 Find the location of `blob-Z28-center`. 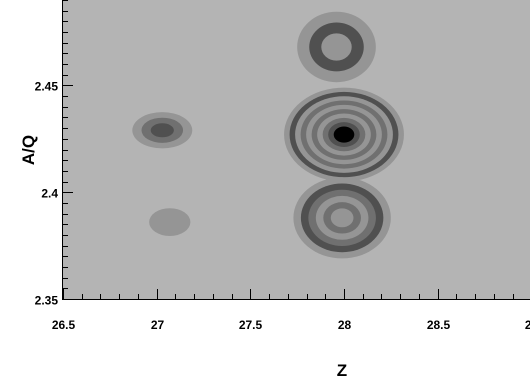

blob-Z28-center is located at coordinates (344, 134).